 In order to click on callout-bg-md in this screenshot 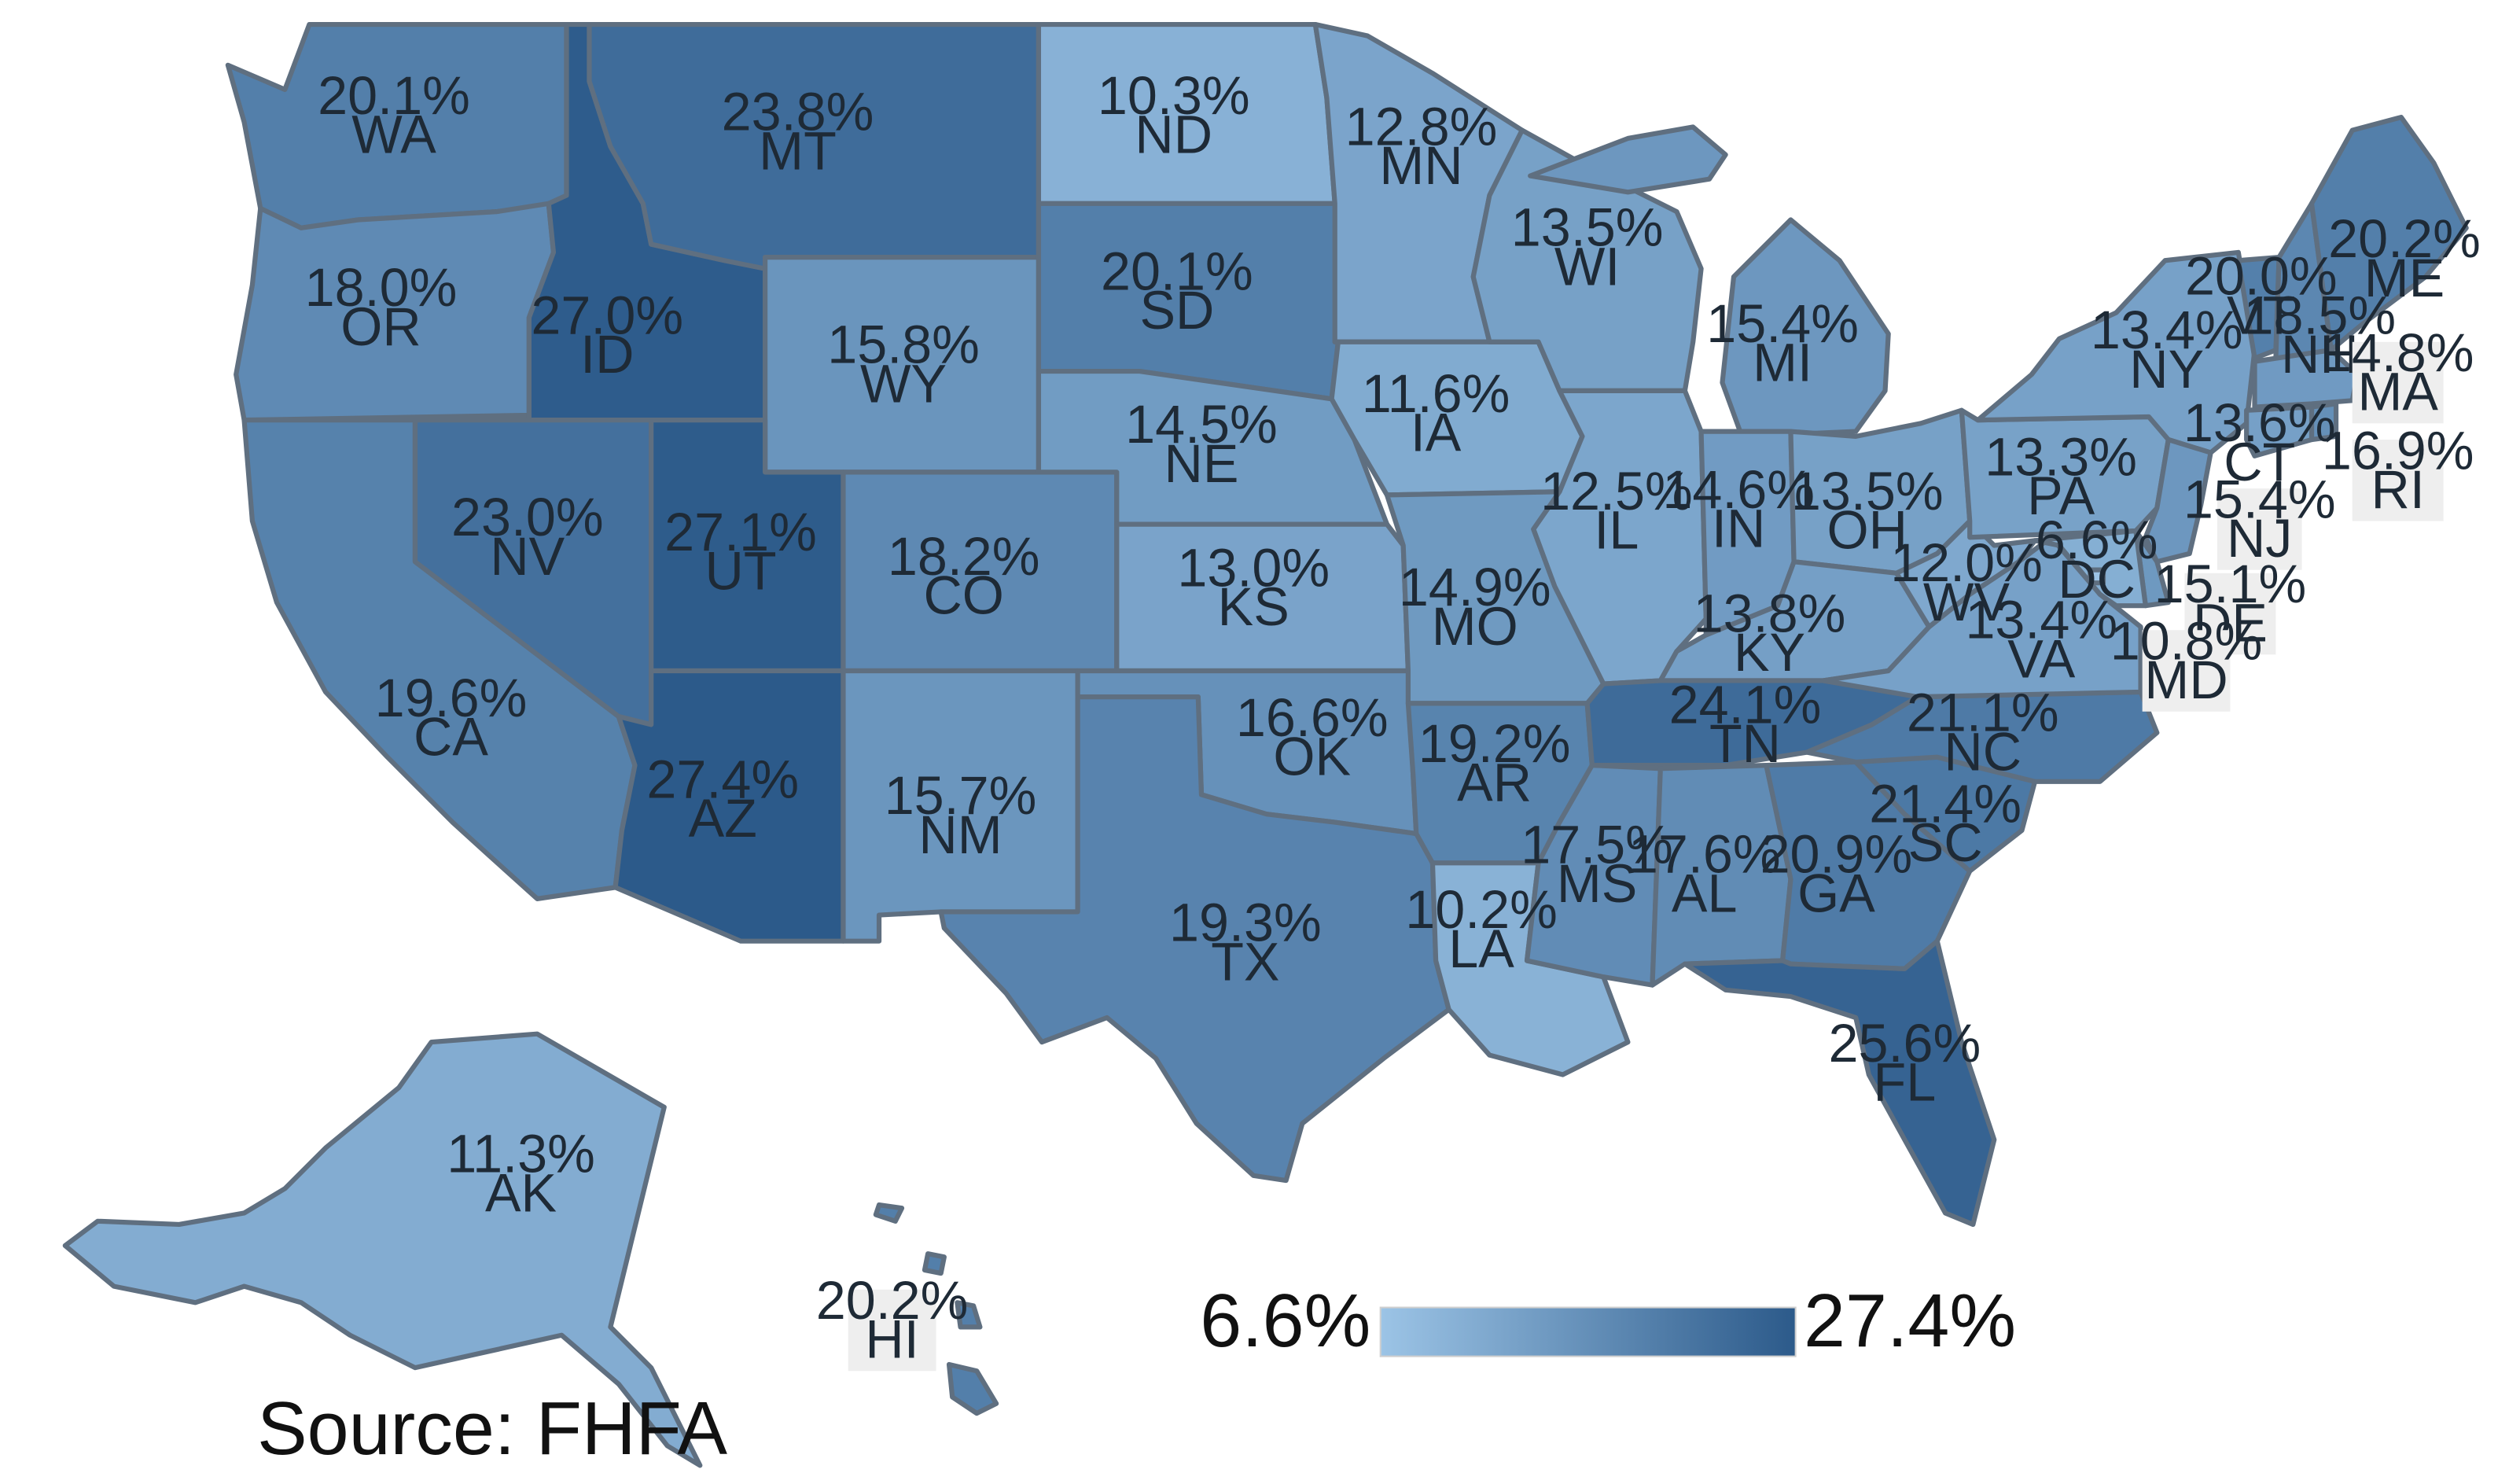, I will do `click(2186, 671)`.